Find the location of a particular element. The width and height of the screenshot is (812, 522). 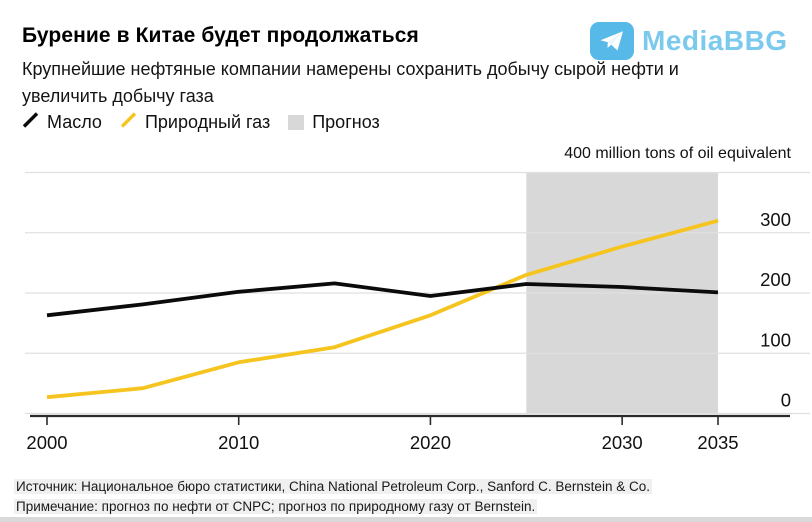

x-tick-label-2035: 2035 is located at coordinates (717, 442).